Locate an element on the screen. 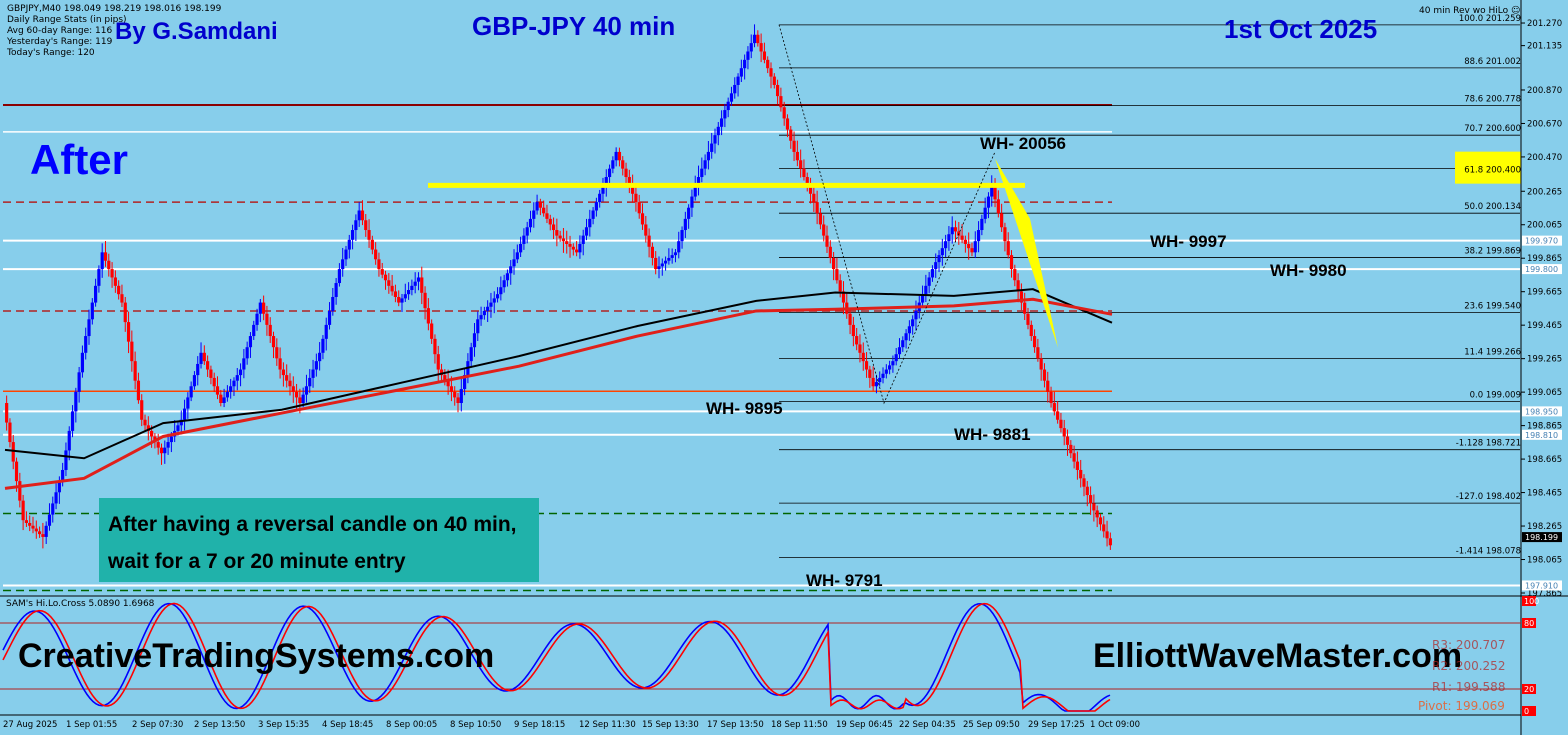 This screenshot has width=1568, height=735. x-tick-label-13: 19 Sep 06:45 is located at coordinates (864, 725).